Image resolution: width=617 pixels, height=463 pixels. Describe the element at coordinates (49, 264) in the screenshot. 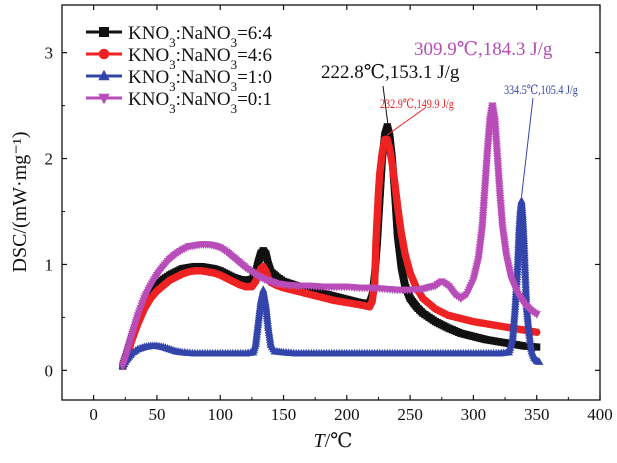

I see `y-tick-label: 1` at that location.